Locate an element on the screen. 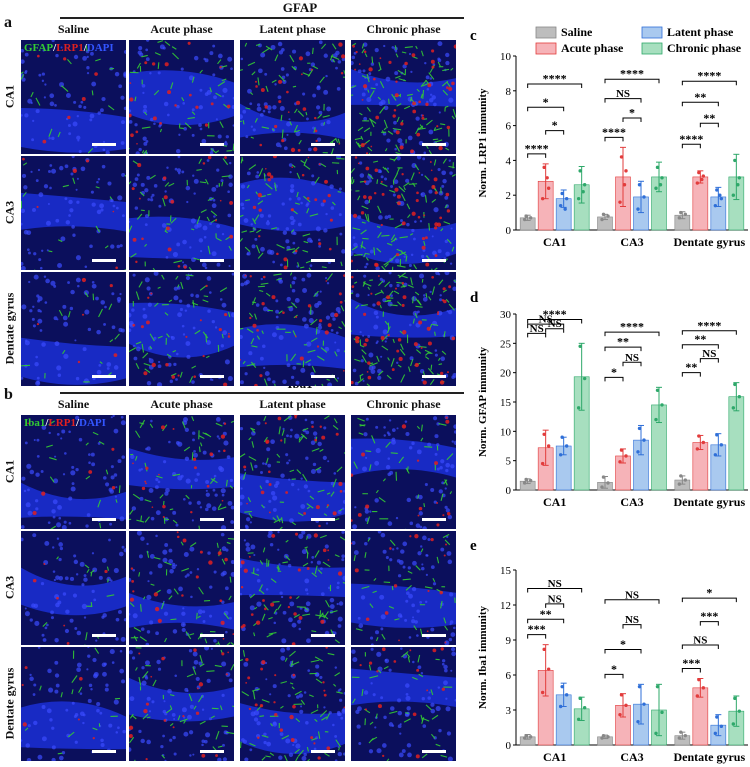 The width and height of the screenshot is (750, 767). panel_b-stain-label: Iba1/LRP1/DAPI is located at coordinates (65, 423).